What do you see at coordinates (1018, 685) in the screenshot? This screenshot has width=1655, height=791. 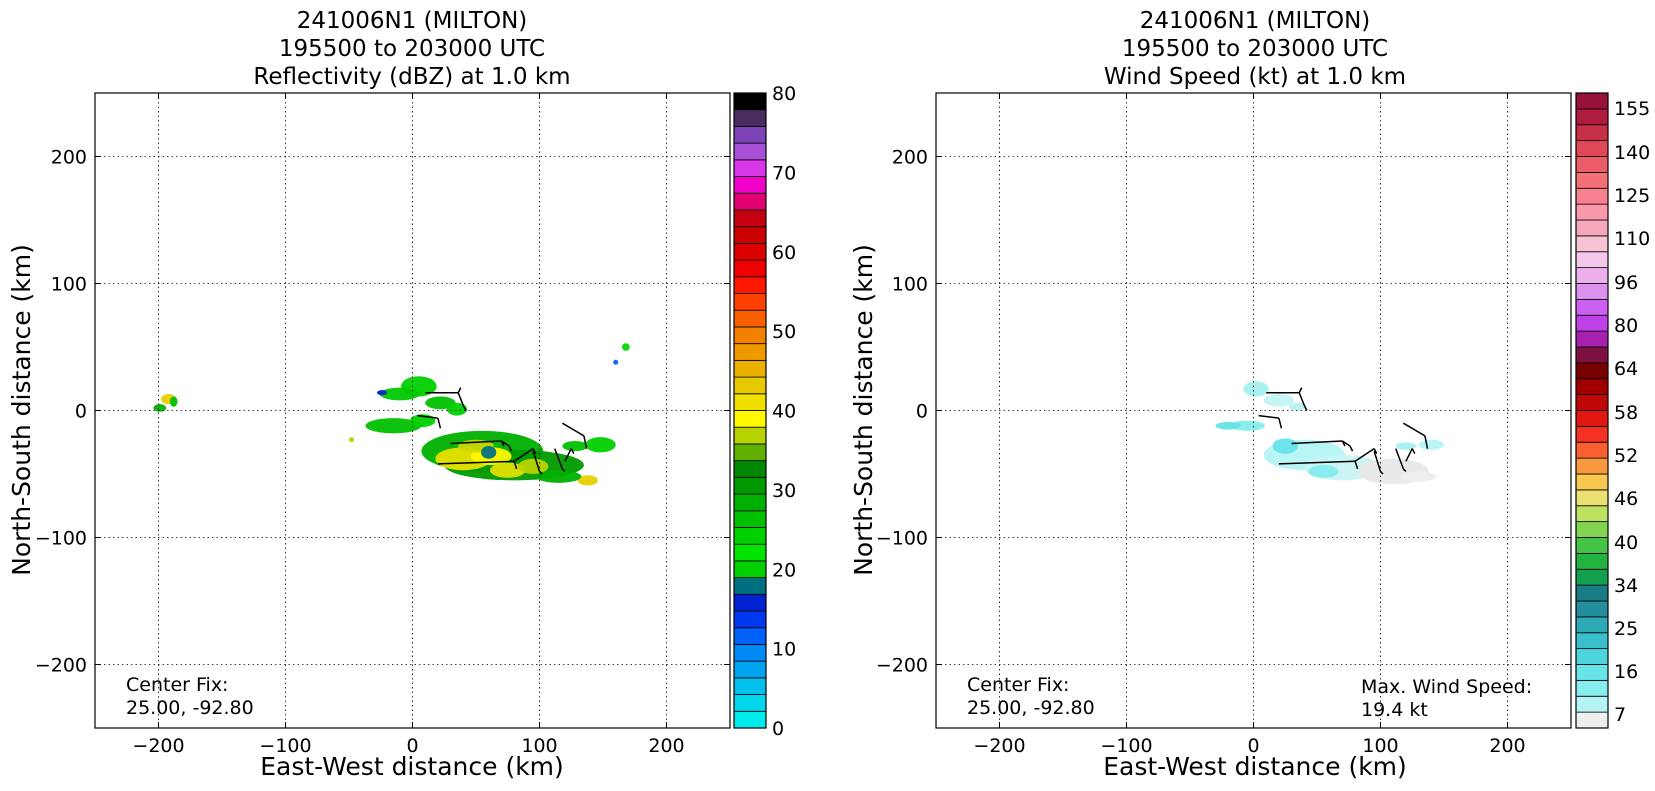 I see `wind-center-fix-label: Center Fix:` at bounding box center [1018, 685].